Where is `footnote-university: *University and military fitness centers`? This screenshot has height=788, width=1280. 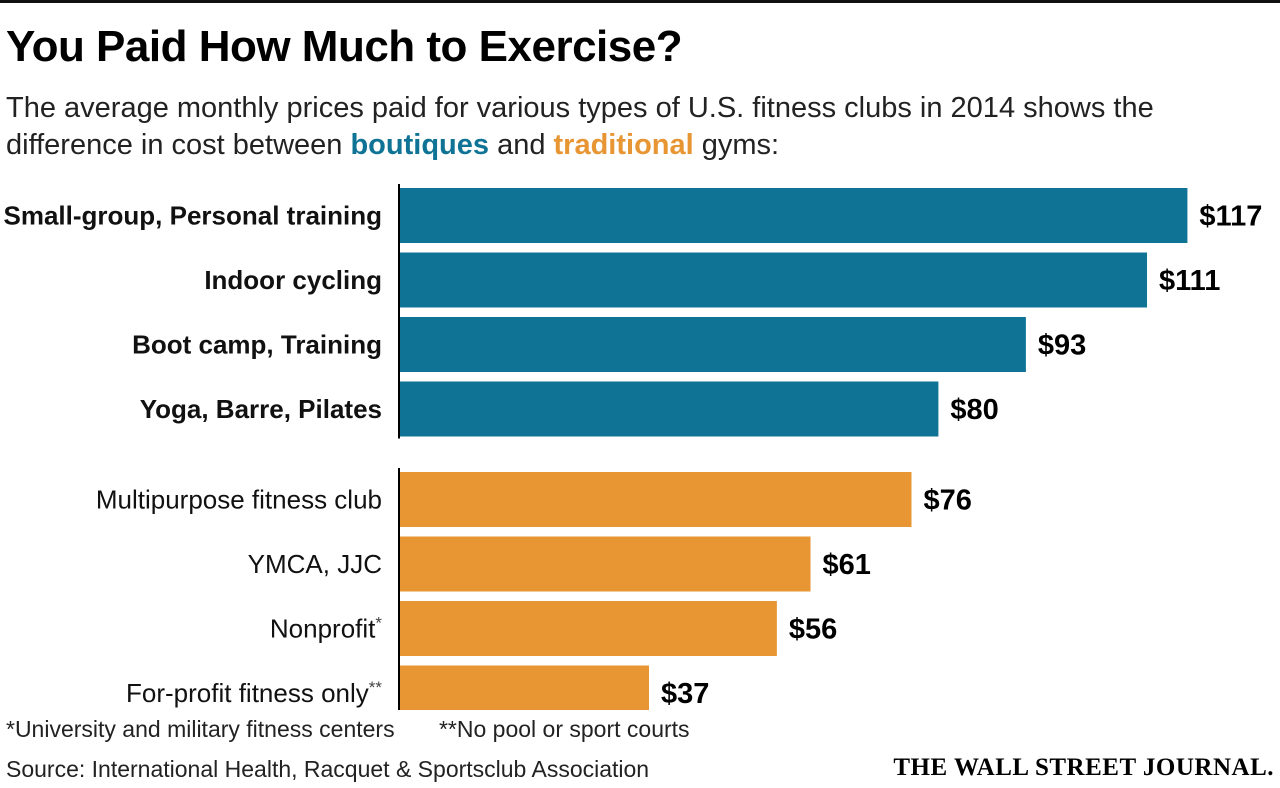
footnote-university: *University and military fitness centers is located at coordinates (200, 729).